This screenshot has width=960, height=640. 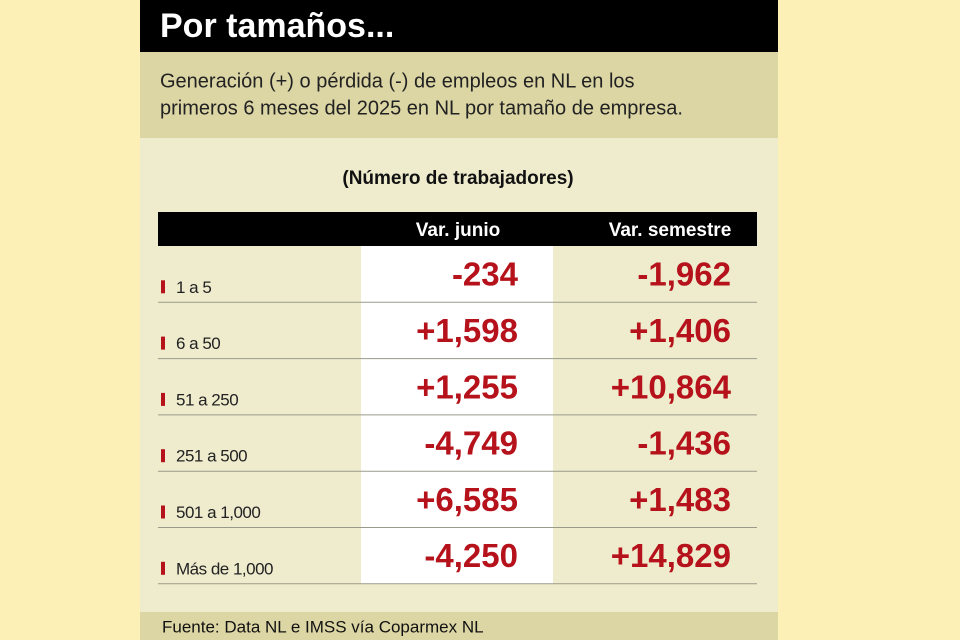 What do you see at coordinates (224, 568) in the screenshot?
I see `row-label: Más de 1,000` at bounding box center [224, 568].